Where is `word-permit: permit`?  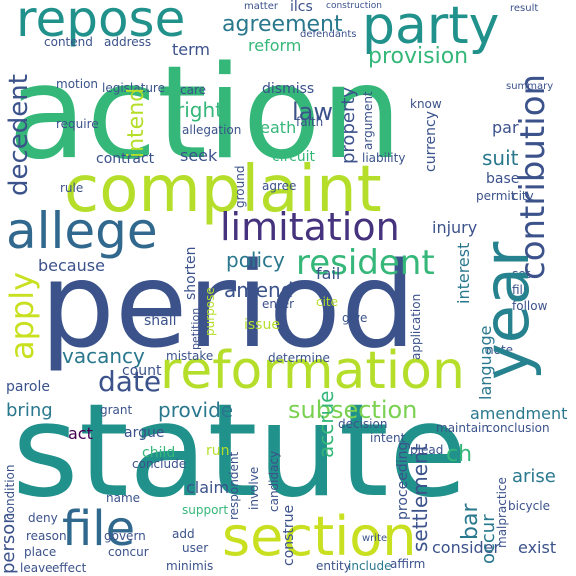
word-permit: permit is located at coordinates (496, 196).